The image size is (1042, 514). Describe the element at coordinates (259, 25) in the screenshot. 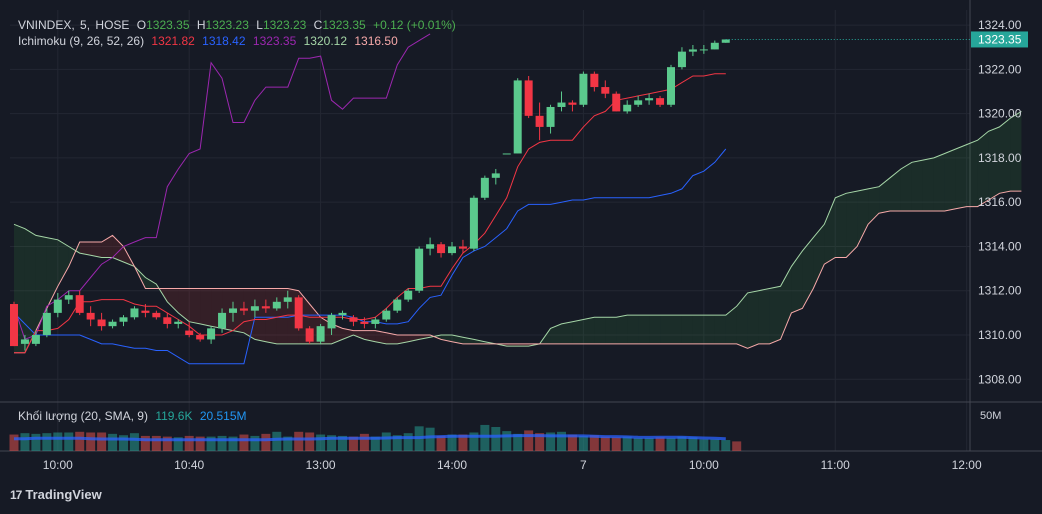

I see `low-label: L` at that location.